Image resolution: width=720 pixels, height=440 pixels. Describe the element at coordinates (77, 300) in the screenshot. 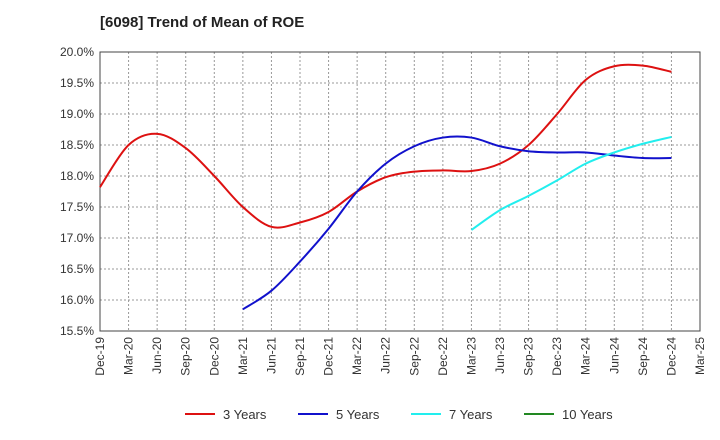

I see `y-tick-label: 16.0%` at that location.